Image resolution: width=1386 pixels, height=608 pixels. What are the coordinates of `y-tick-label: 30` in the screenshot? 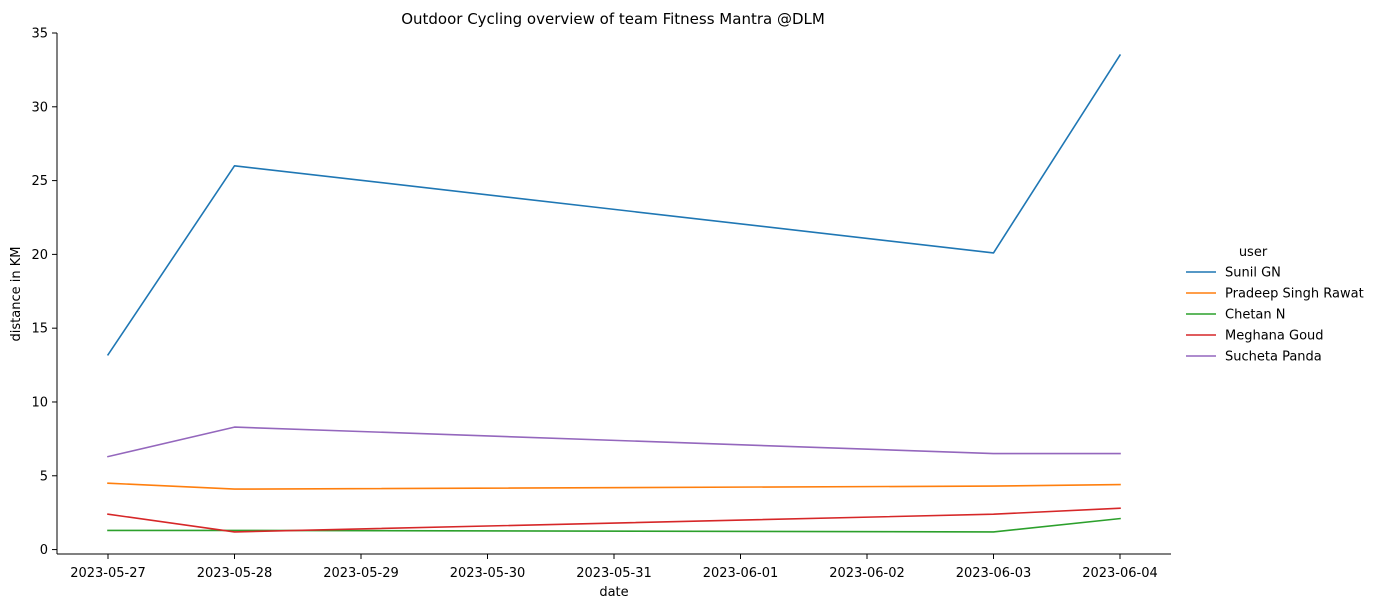 It's located at (39, 107).